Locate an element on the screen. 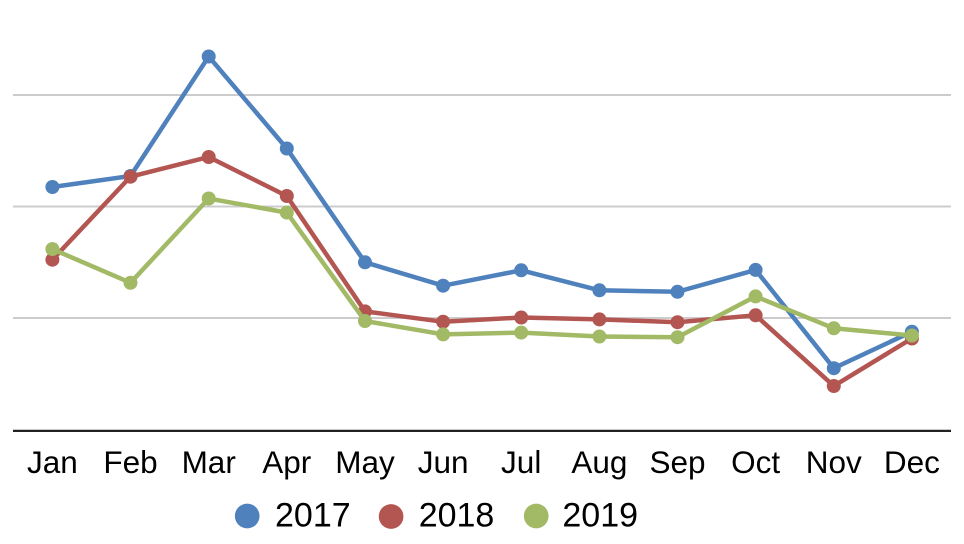 The width and height of the screenshot is (964, 544). svg-text: 2018 is located at coordinates (457, 516).